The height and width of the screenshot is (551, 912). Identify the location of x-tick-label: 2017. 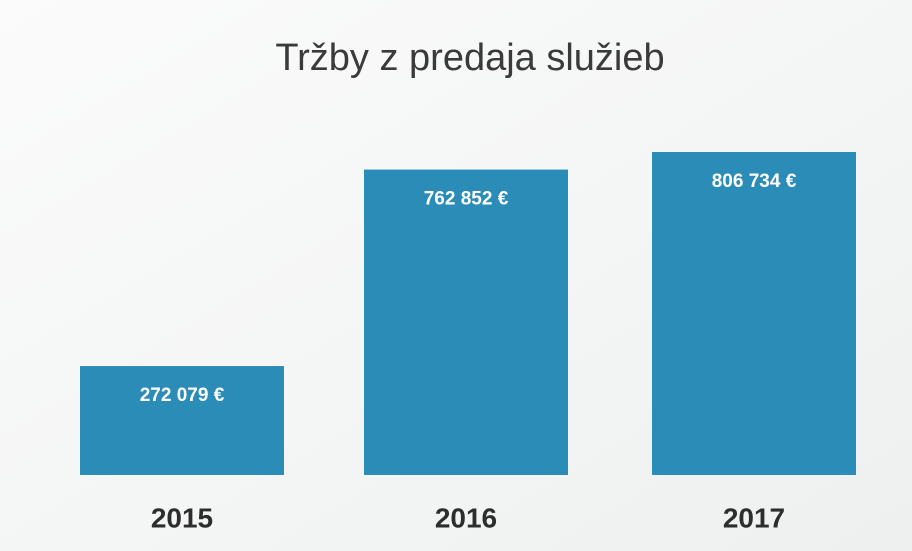
(754, 517).